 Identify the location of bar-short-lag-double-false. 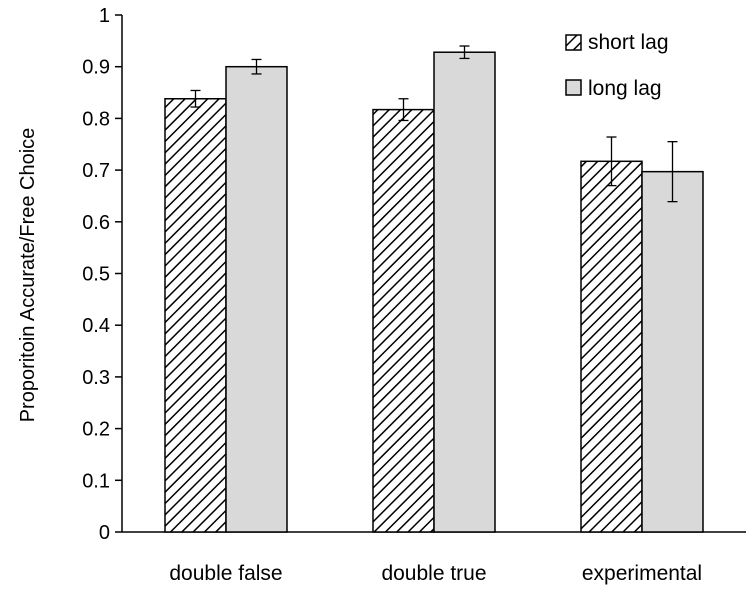
(195, 315).